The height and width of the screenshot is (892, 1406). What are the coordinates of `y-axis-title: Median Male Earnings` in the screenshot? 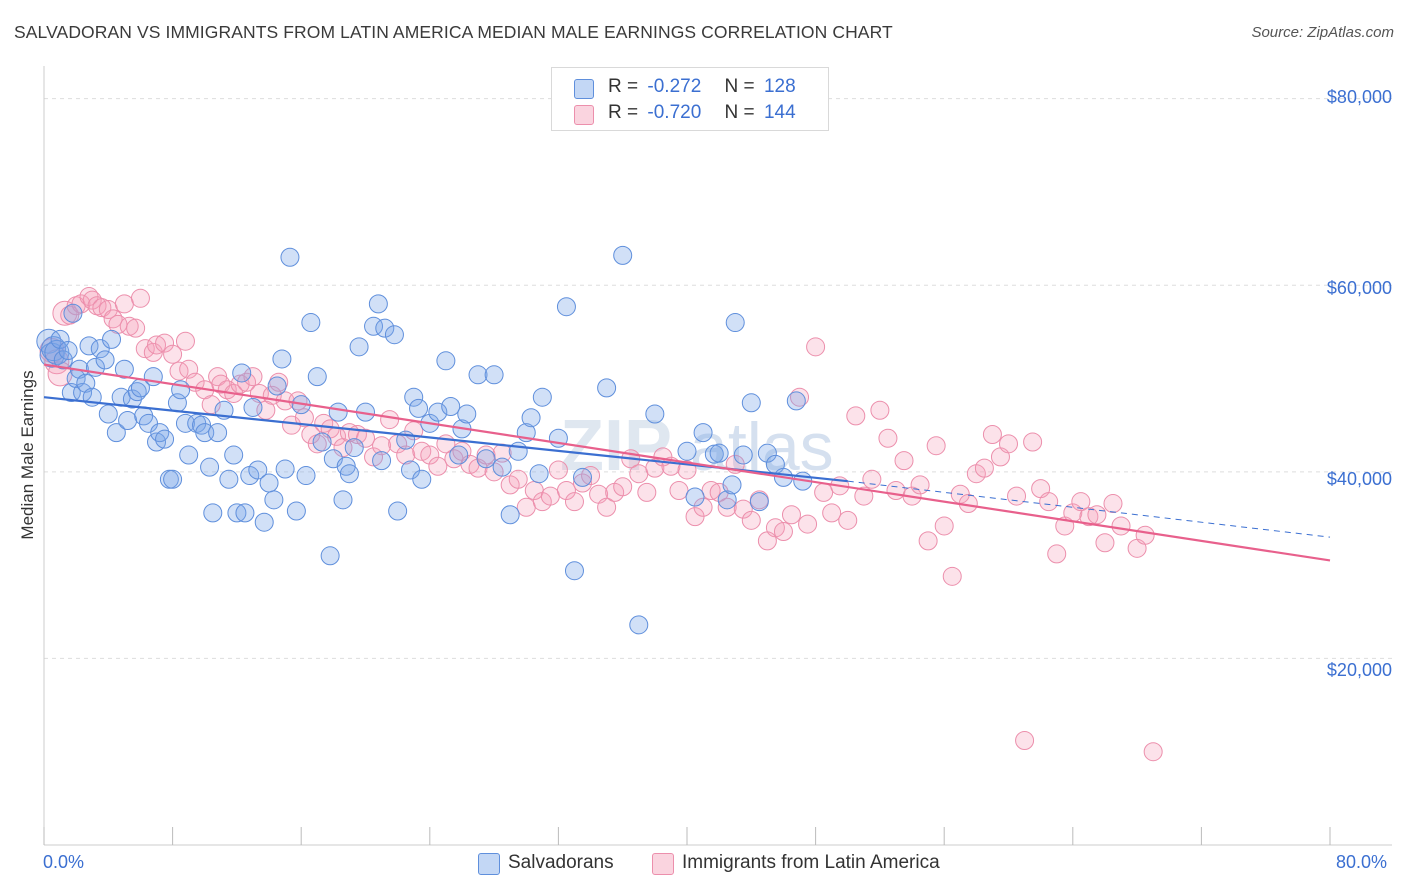 It's located at (27, 455).